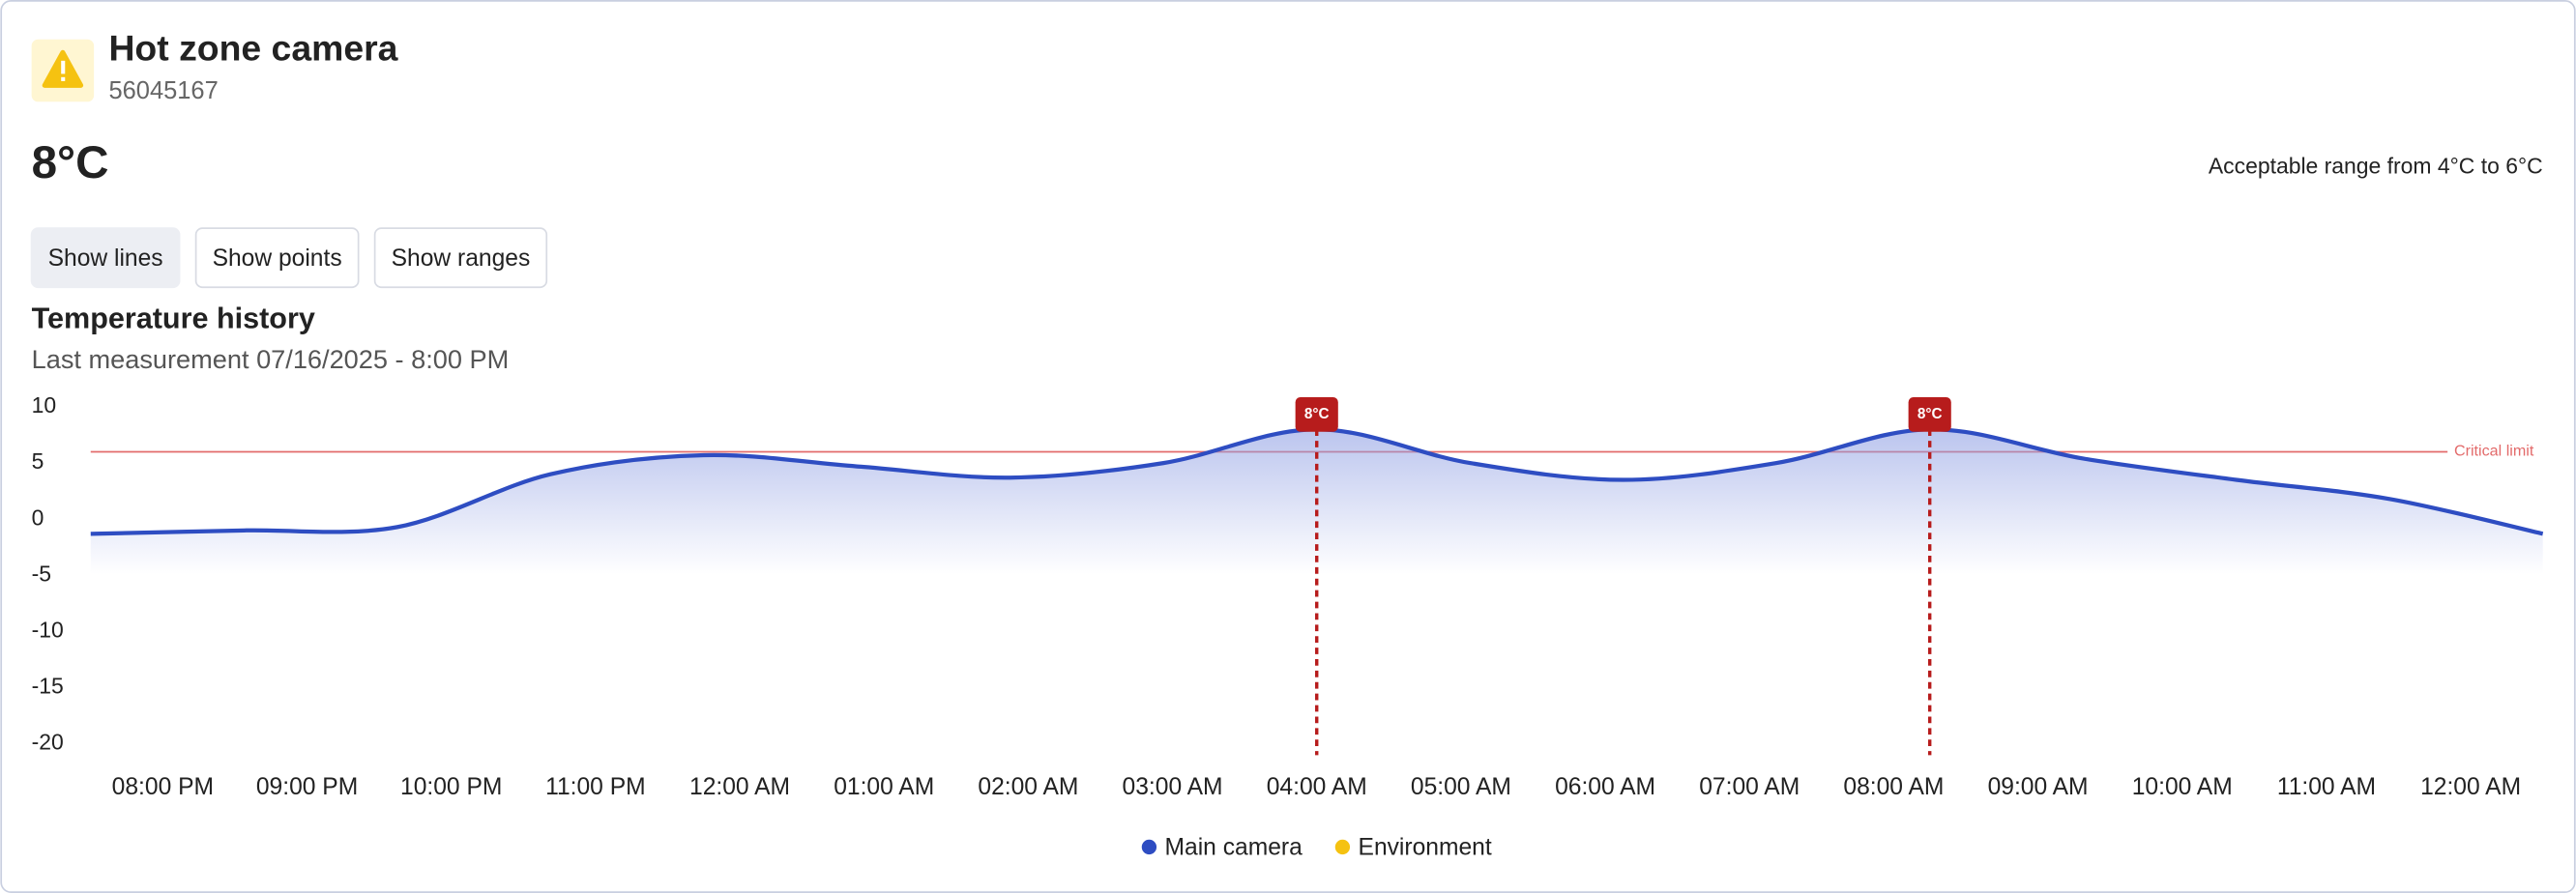 This screenshot has height=893, width=2576. Describe the element at coordinates (63, 78) in the screenshot. I see `warning-icon-dot` at that location.